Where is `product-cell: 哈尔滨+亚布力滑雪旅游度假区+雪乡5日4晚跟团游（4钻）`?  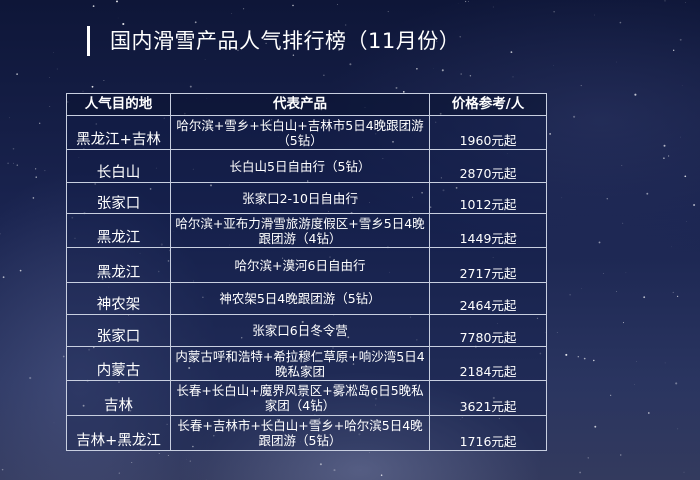 product-cell: 哈尔滨+亚布力滑雪旅游度假区+雪乡5日4晚跟团游（4钻） is located at coordinates (300, 230).